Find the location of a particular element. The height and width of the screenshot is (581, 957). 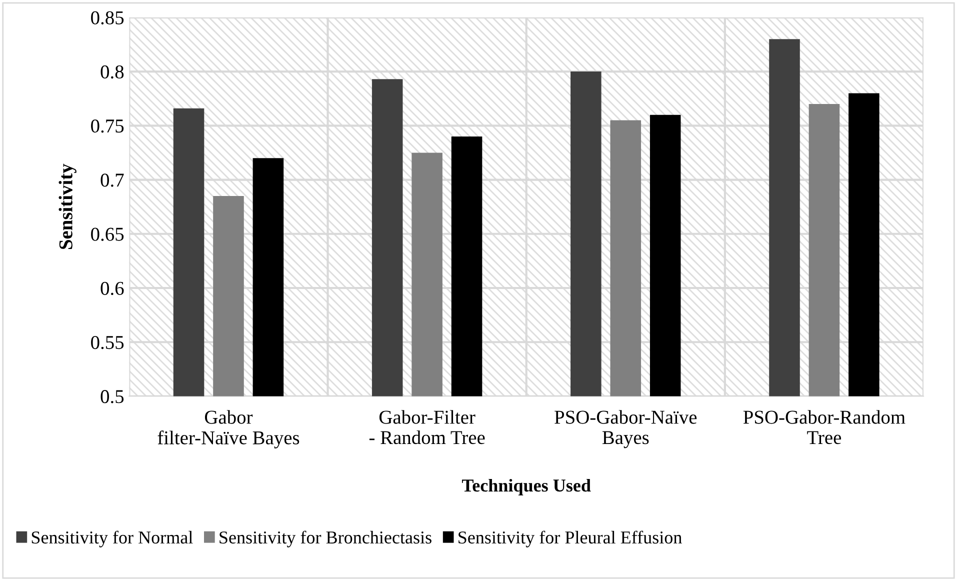

y-tick-label: 0.6 is located at coordinates (112, 289).